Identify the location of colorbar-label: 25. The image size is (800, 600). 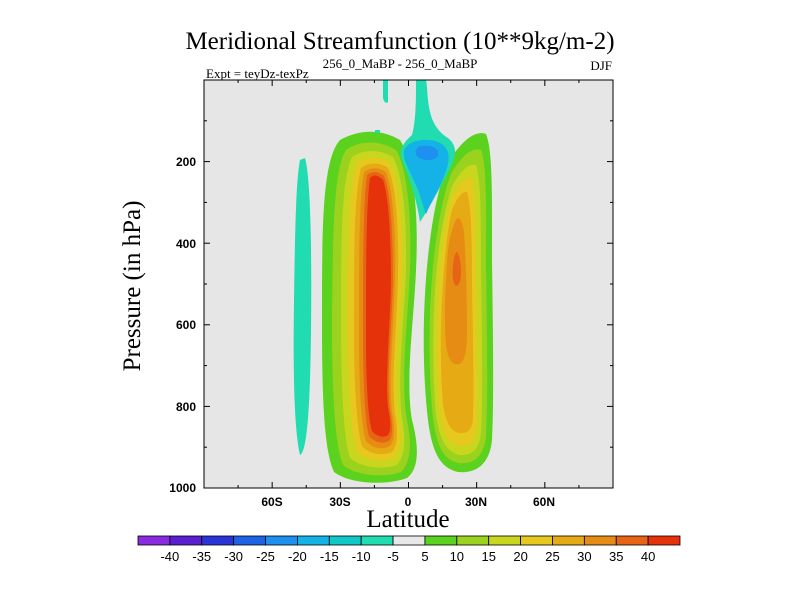
(552, 556).